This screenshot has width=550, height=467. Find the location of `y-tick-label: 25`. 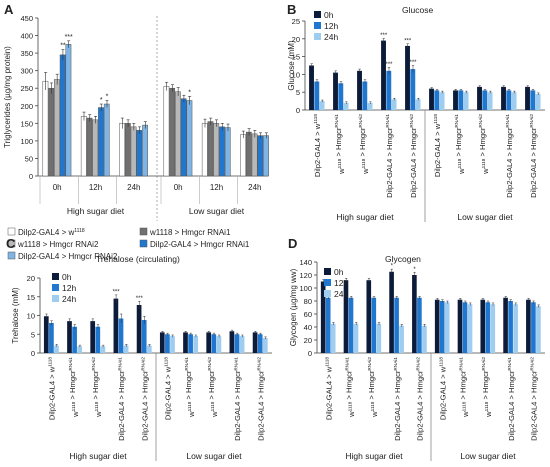

y-tick-label: 25 is located at coordinates (296, 21).